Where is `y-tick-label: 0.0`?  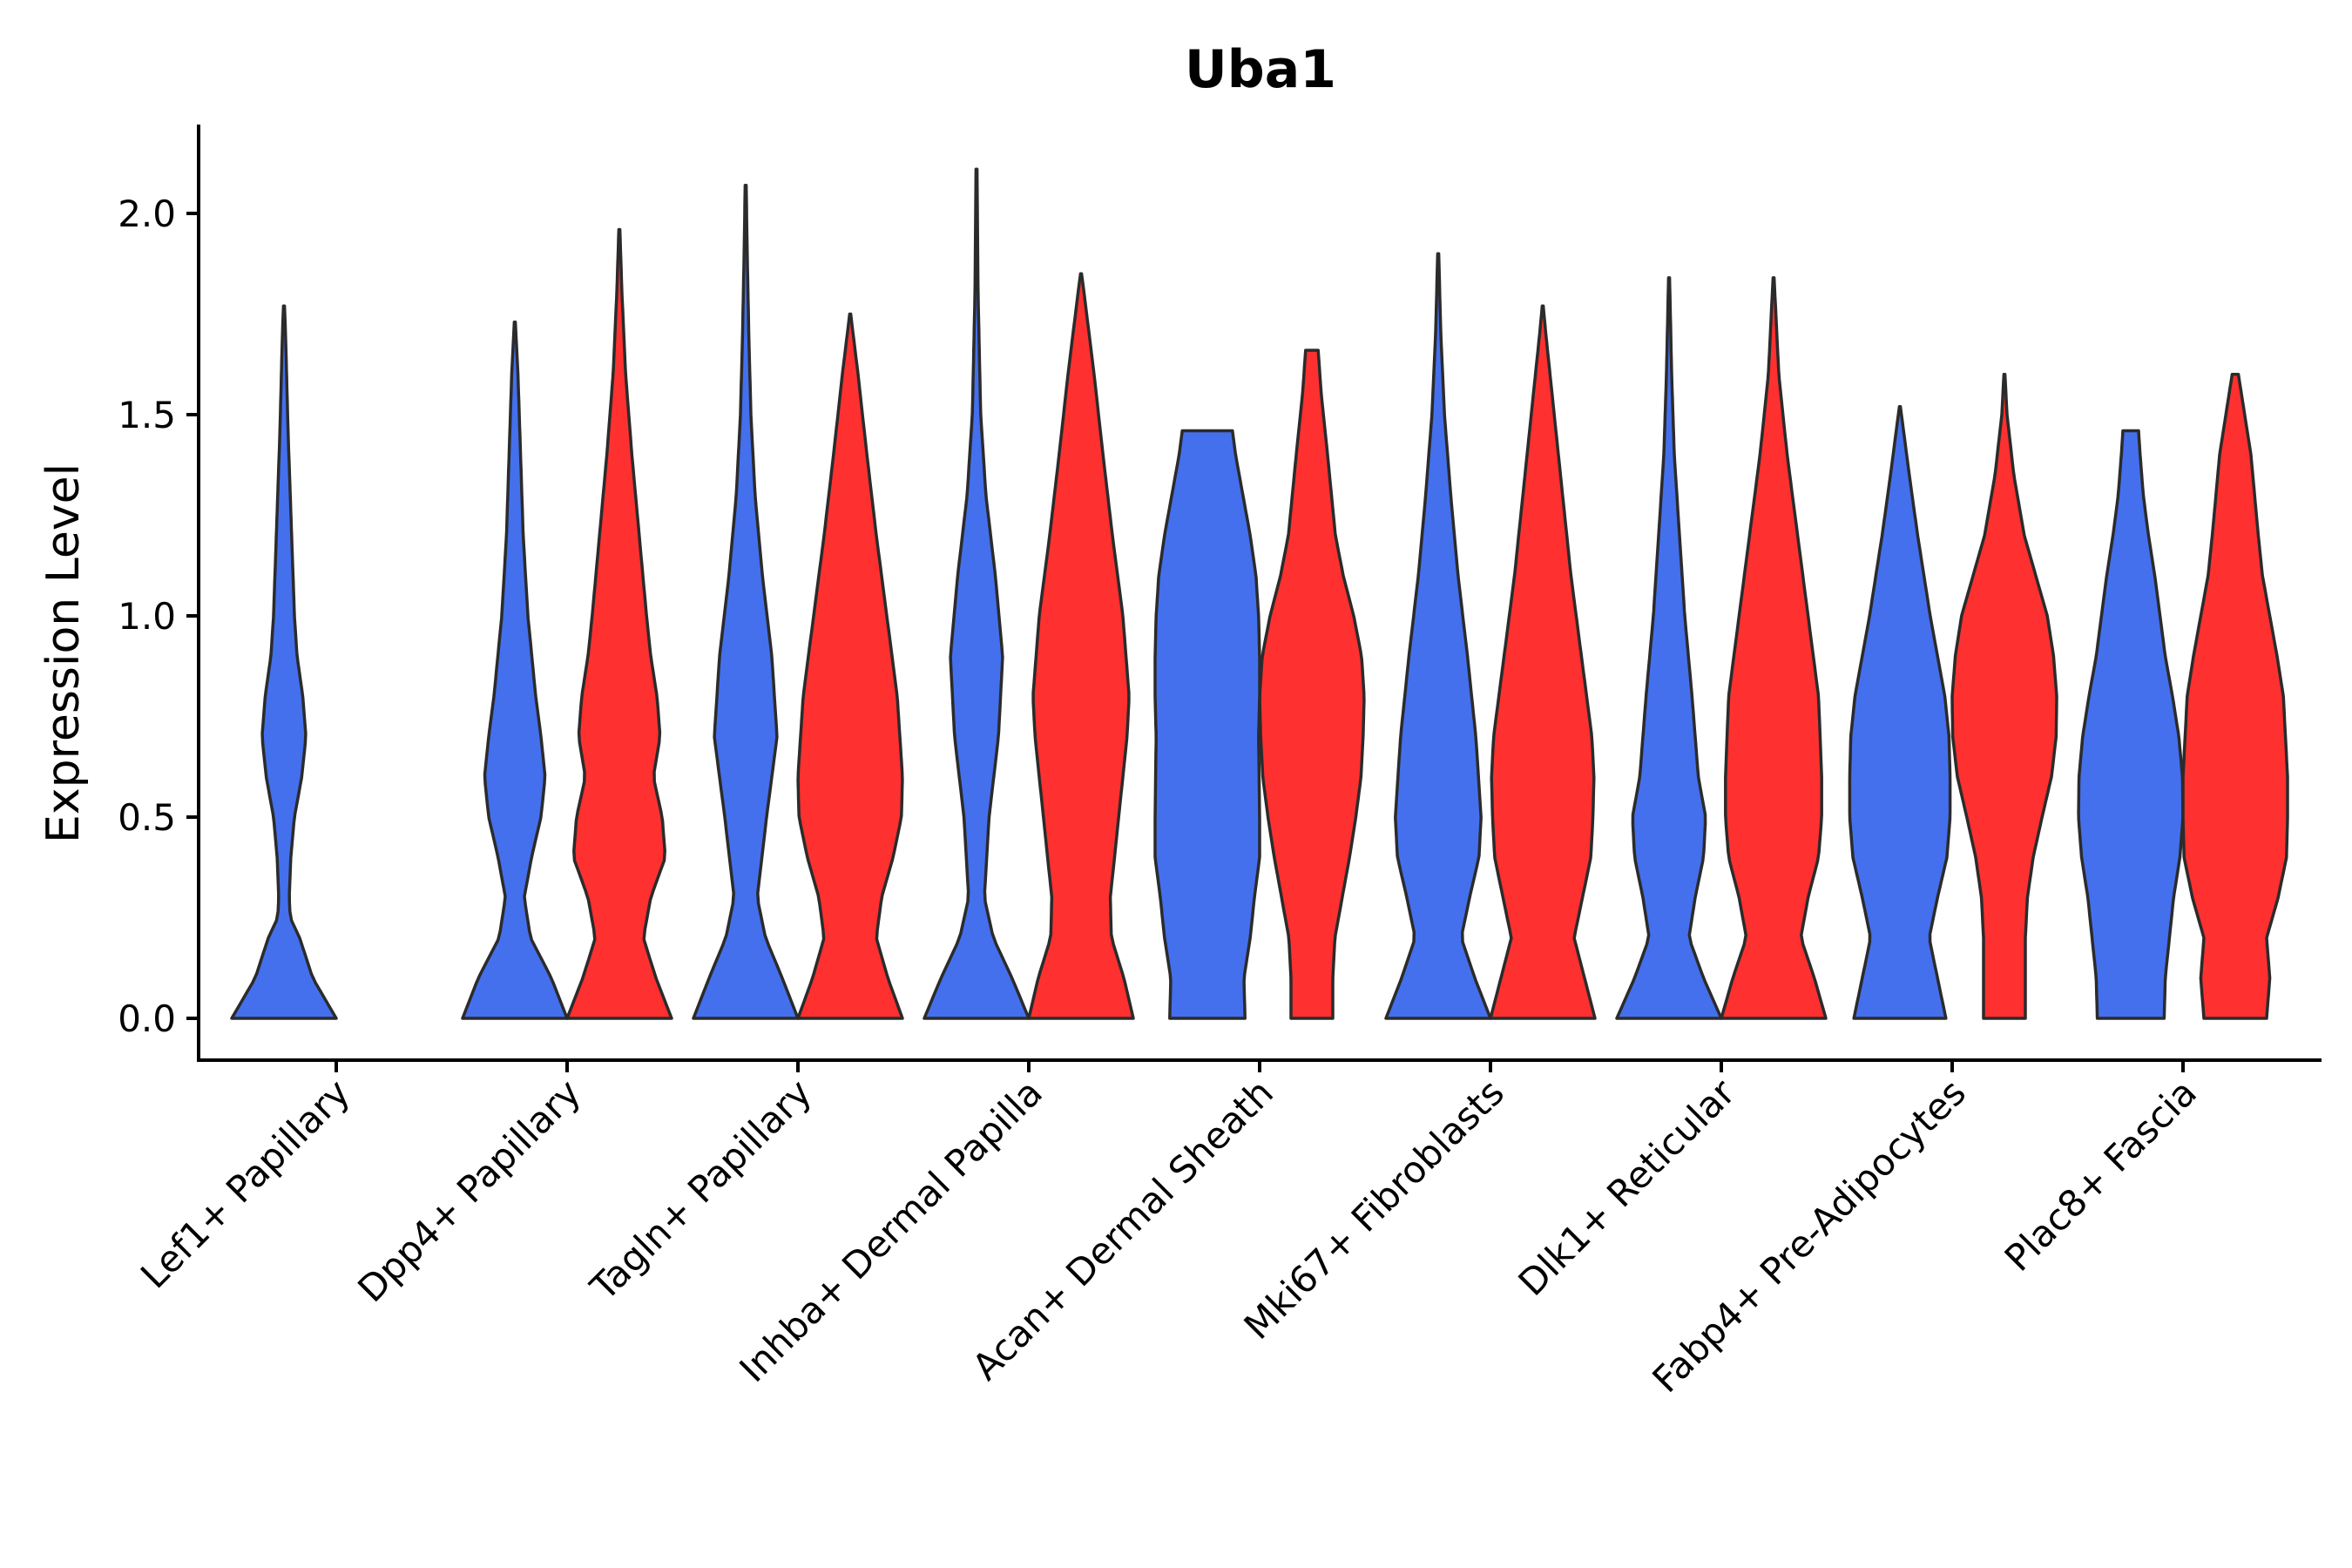
y-tick-label: 0.0 is located at coordinates (147, 1018).